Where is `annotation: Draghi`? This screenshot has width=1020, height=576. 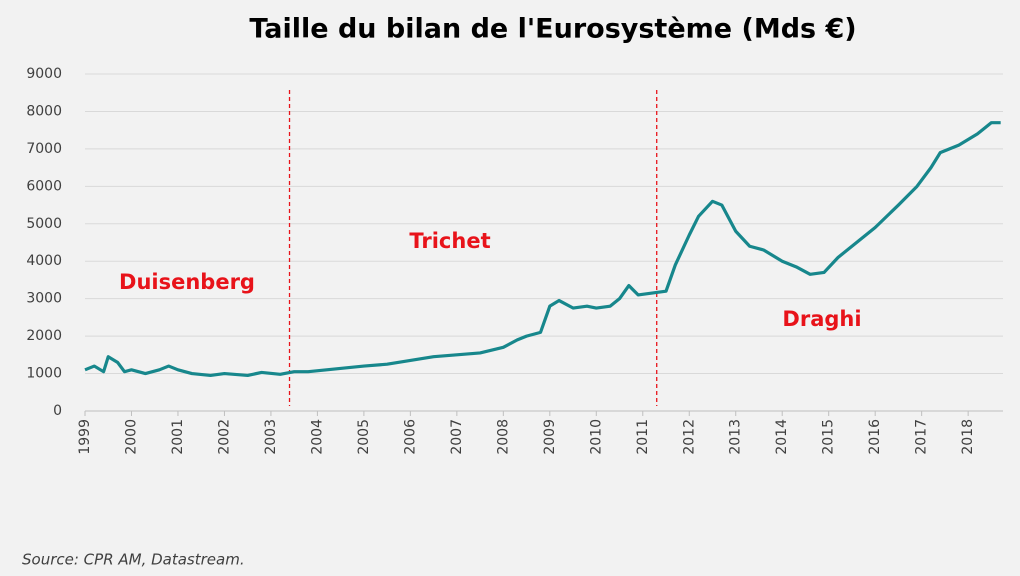 annotation: Draghi is located at coordinates (821, 319).